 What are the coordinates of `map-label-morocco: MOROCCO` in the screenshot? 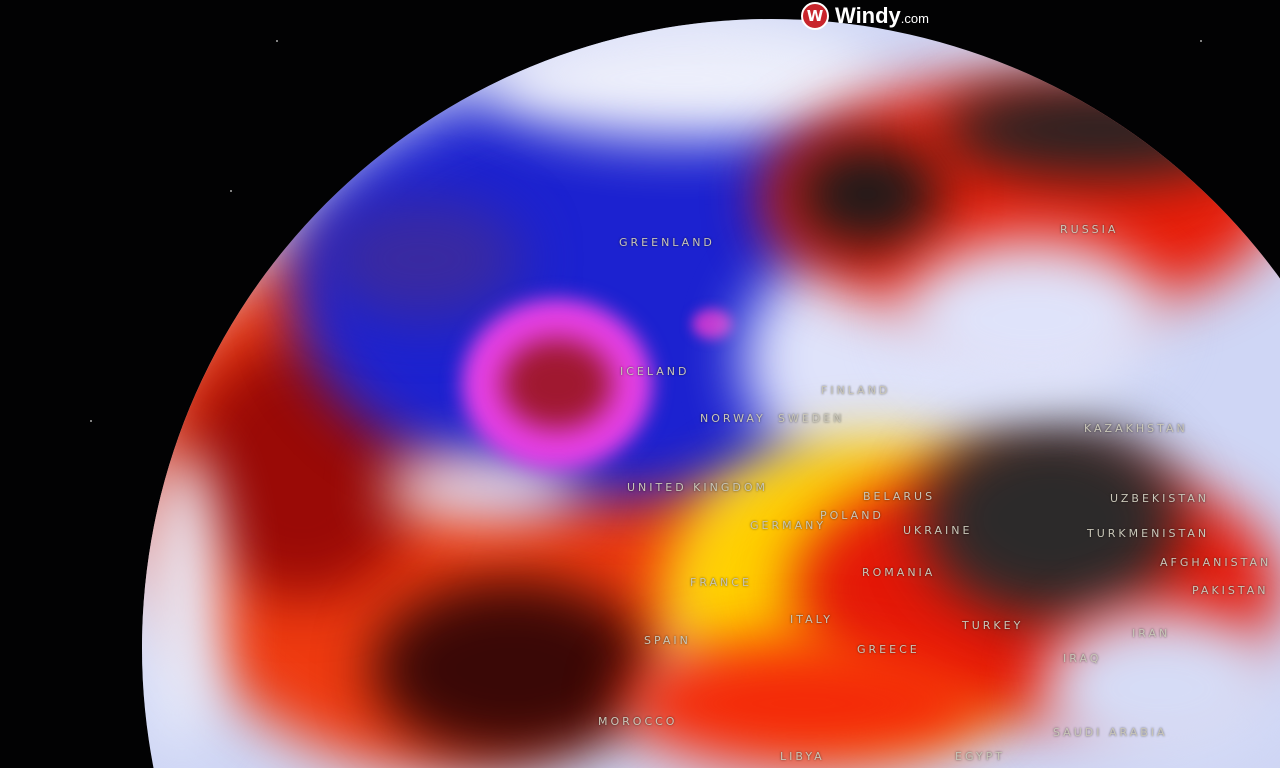 It's located at (638, 721).